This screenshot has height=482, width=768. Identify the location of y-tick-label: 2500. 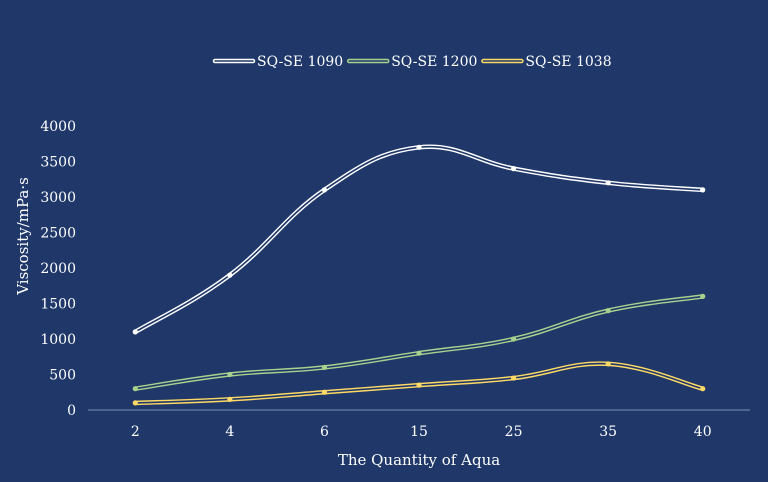
(58, 234).